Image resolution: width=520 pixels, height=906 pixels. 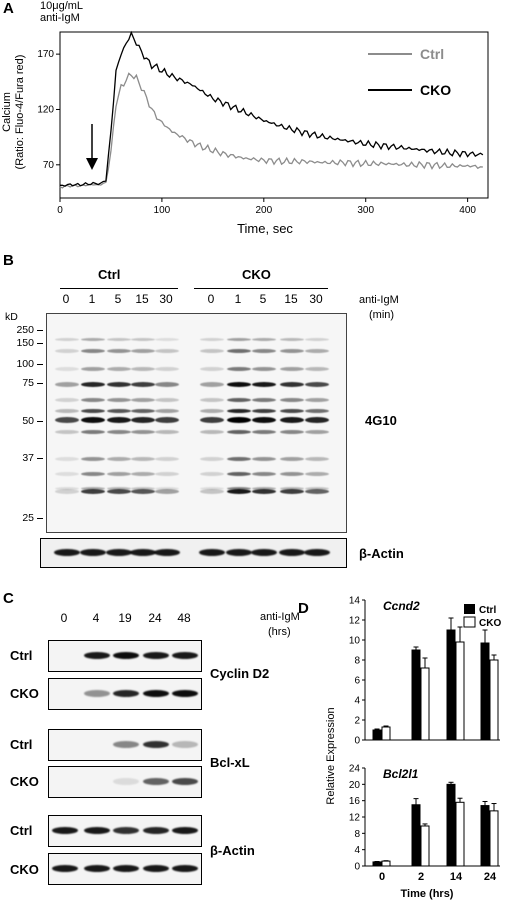 I want to click on blot-4g10, so click(x=196, y=423).